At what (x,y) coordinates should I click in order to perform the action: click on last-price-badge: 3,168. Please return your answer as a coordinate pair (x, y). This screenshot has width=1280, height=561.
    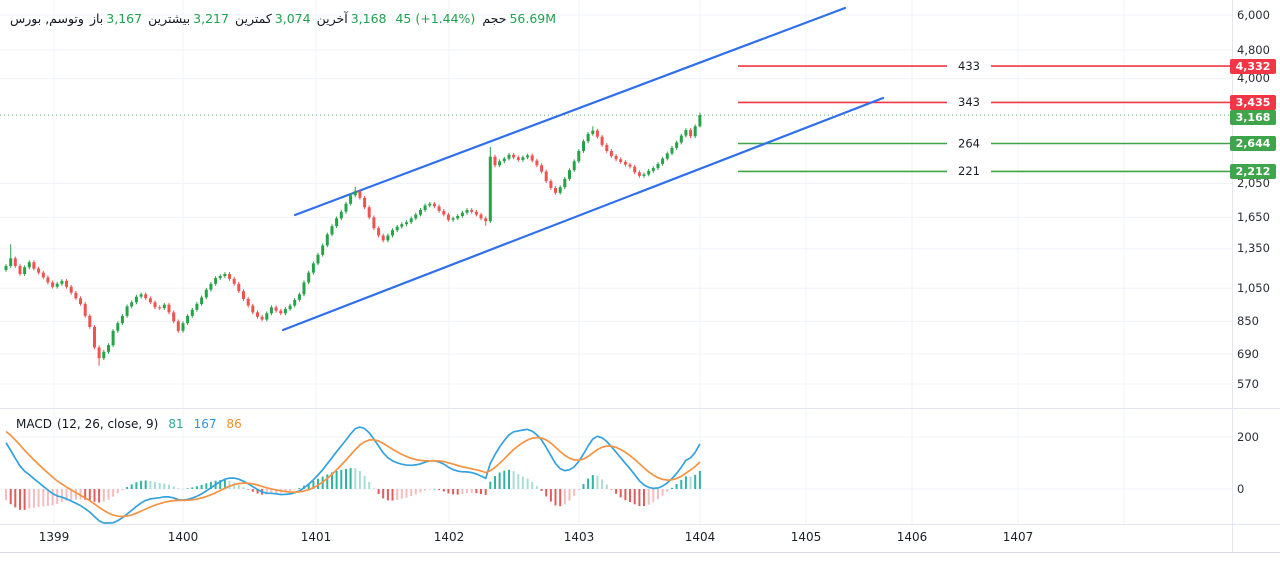
    Looking at the image, I should click on (1253, 117).